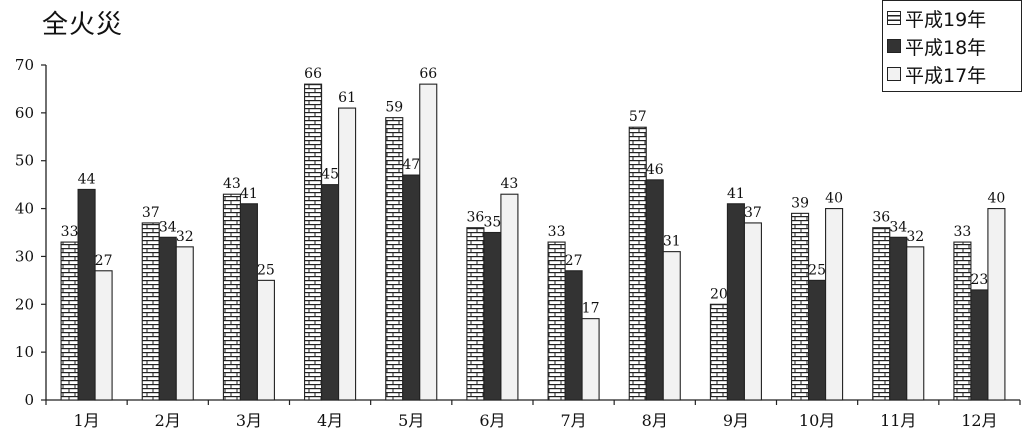 The width and height of the screenshot is (1026, 442). I want to click on data-label-2007: 66, so click(313, 74).